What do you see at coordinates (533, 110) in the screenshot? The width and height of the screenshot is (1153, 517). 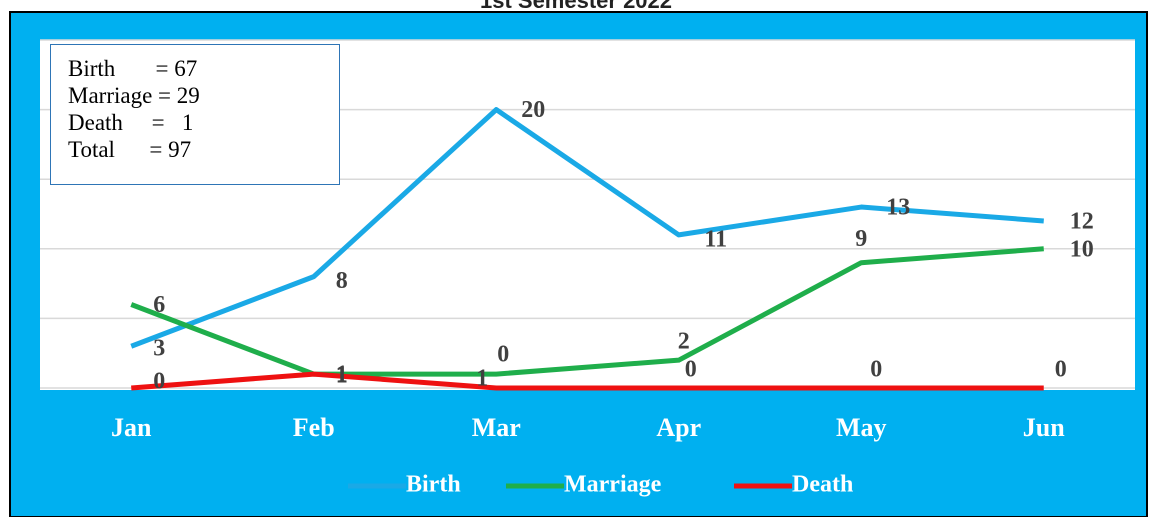 I see `data-label: 20` at bounding box center [533, 110].